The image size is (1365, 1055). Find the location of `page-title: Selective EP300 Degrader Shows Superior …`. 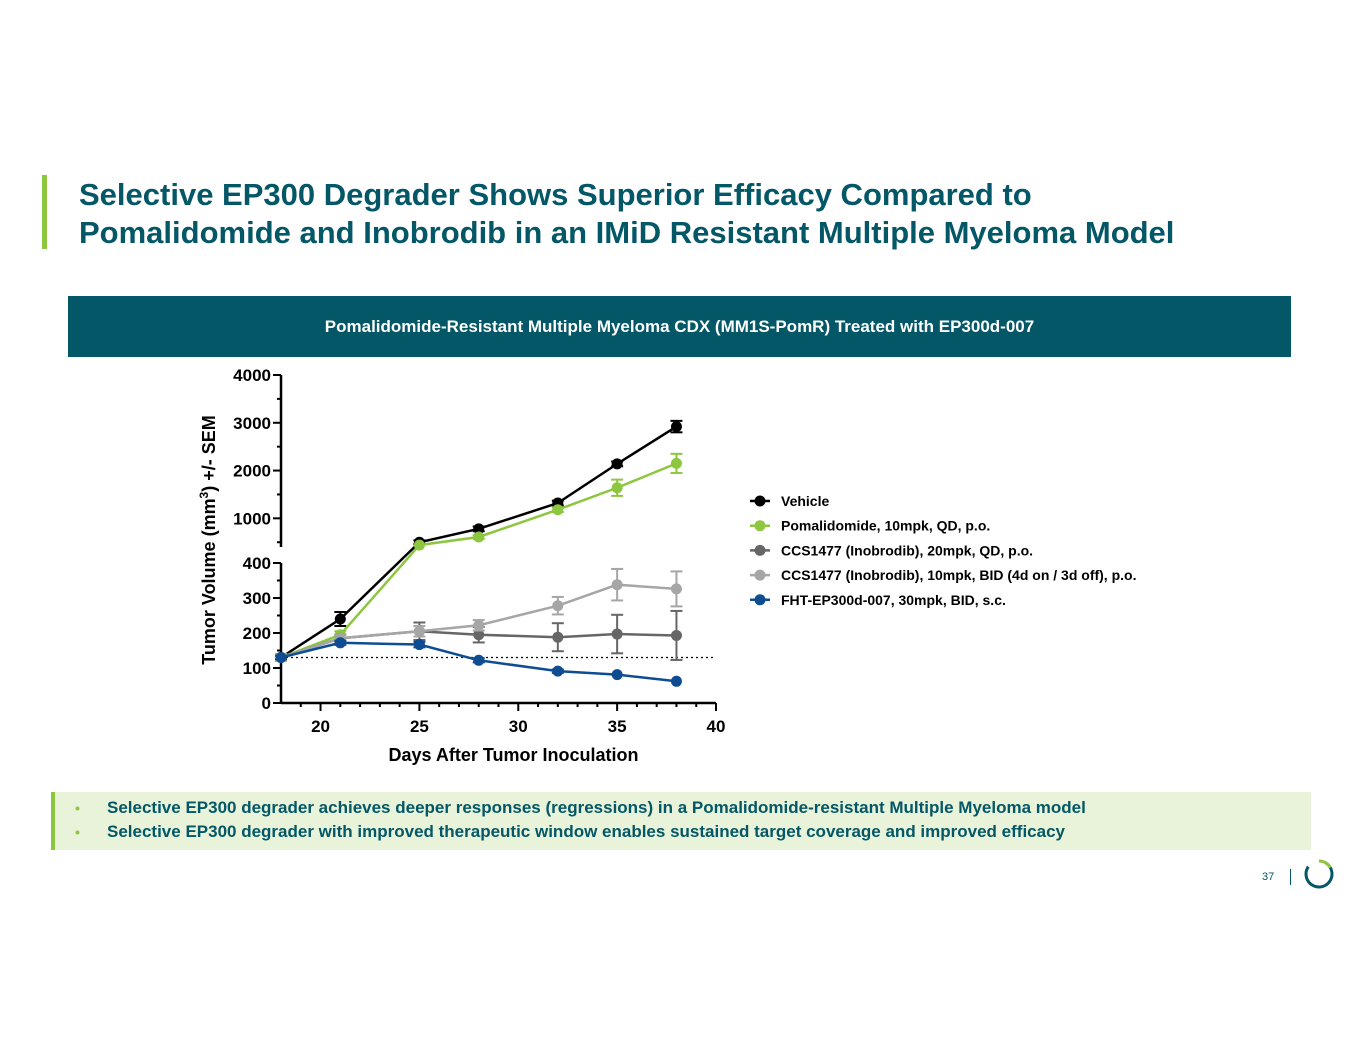

page-title: Selective EP300 Degrader Shows Superior … is located at coordinates (714, 214).